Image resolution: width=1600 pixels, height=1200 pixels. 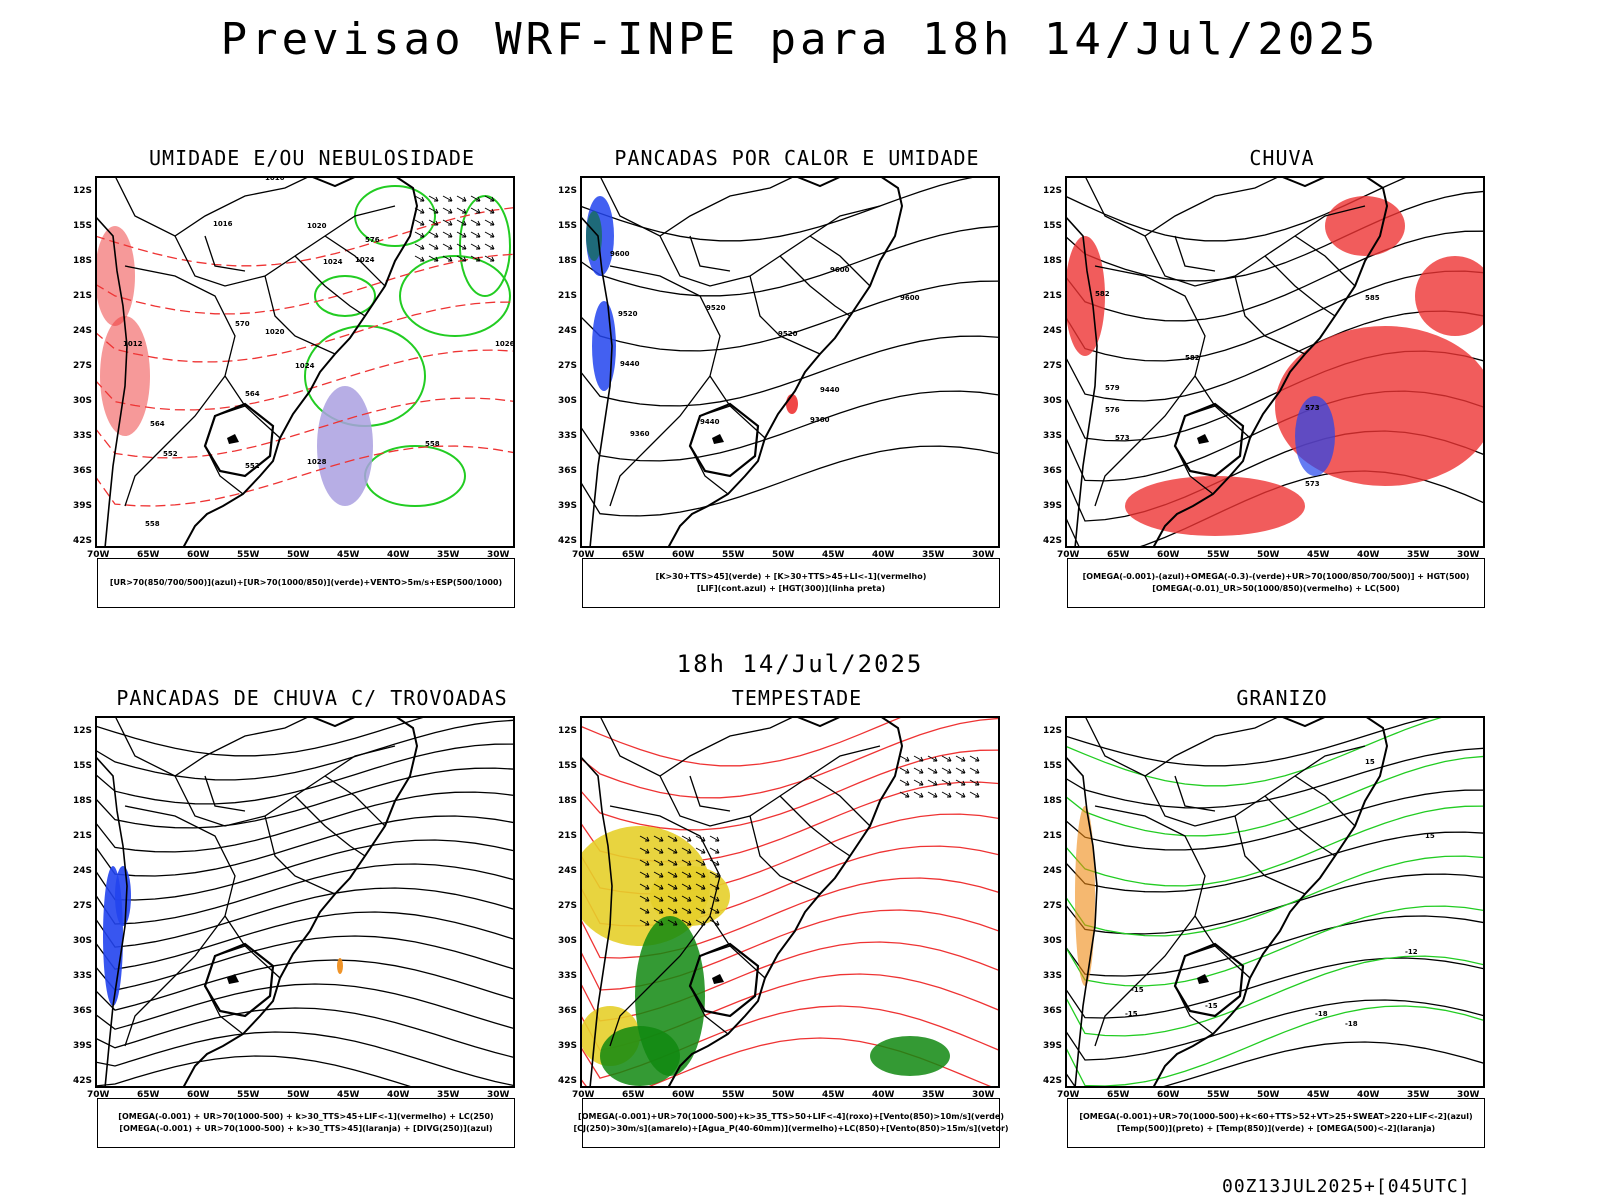 I want to click on contour-label: 573, so click(x=1312, y=484).